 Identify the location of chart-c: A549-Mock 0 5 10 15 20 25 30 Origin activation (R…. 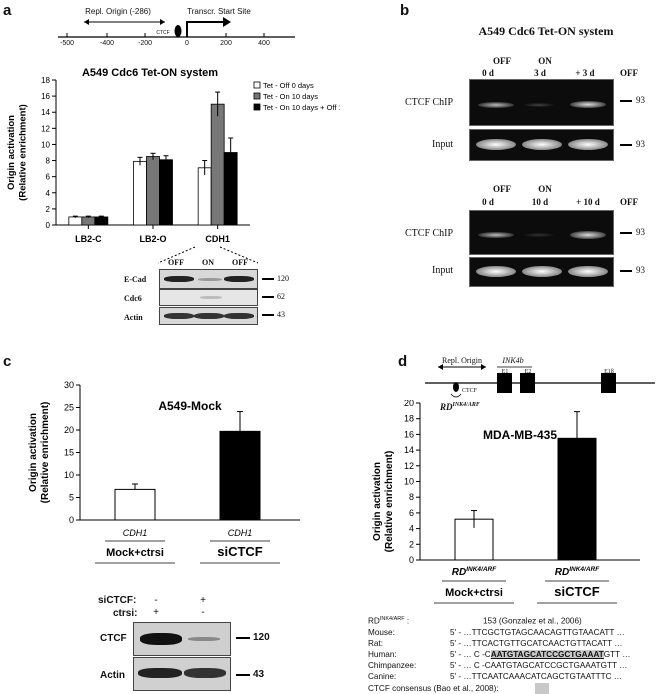
(164, 472).